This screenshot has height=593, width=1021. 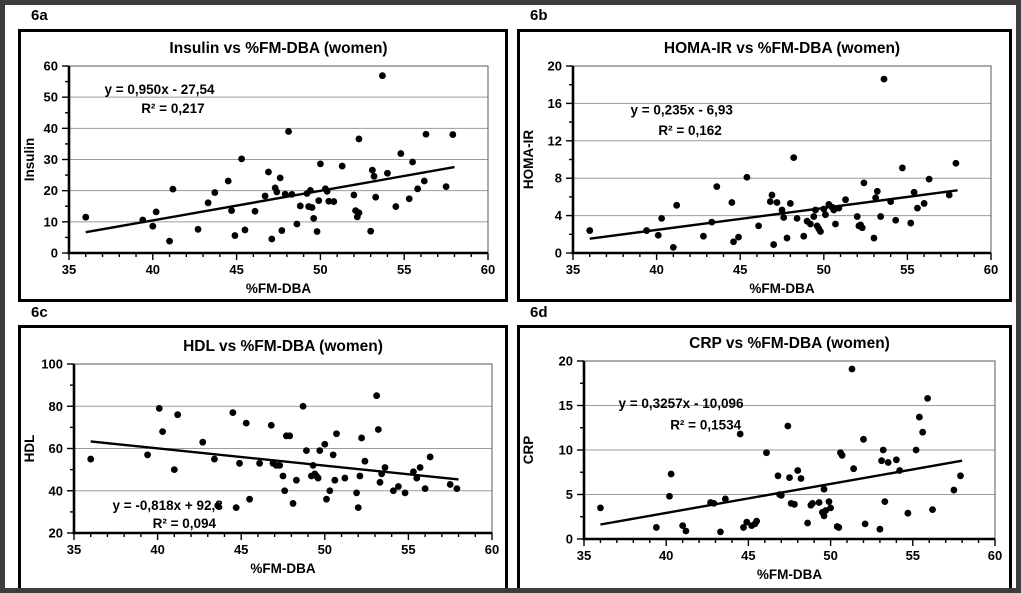 I want to click on svg-text: 30, so click(x=51, y=159).